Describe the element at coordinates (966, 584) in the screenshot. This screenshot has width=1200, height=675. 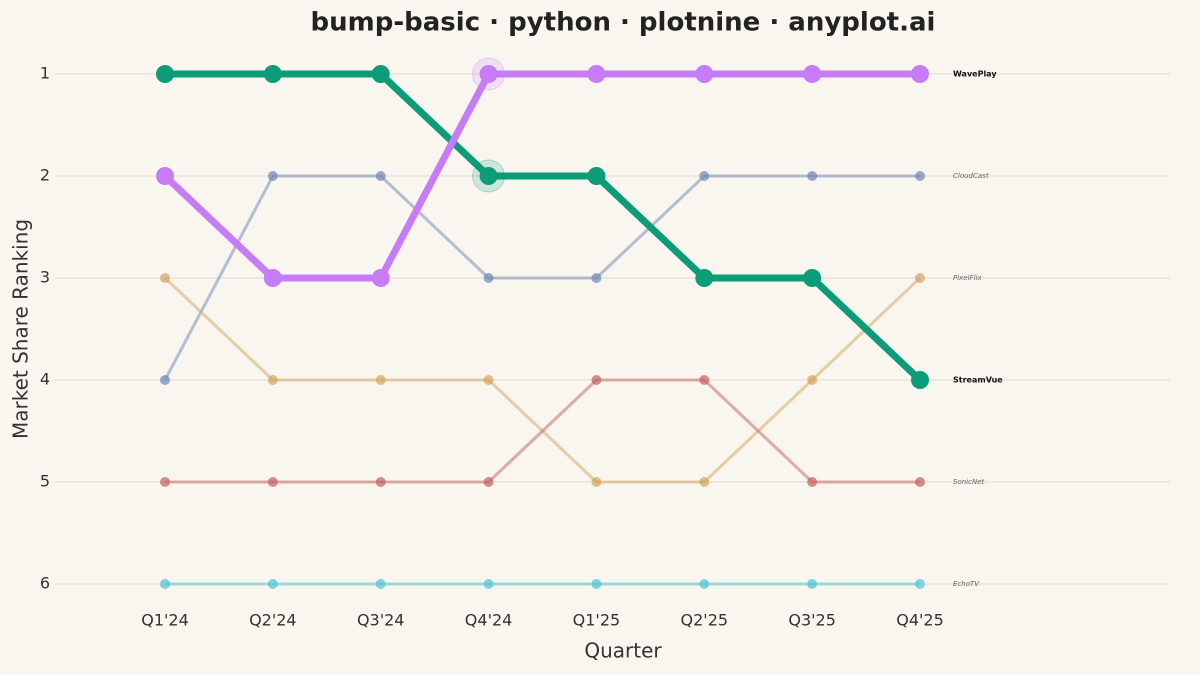
I see `series-end-label: EchoTV` at that location.